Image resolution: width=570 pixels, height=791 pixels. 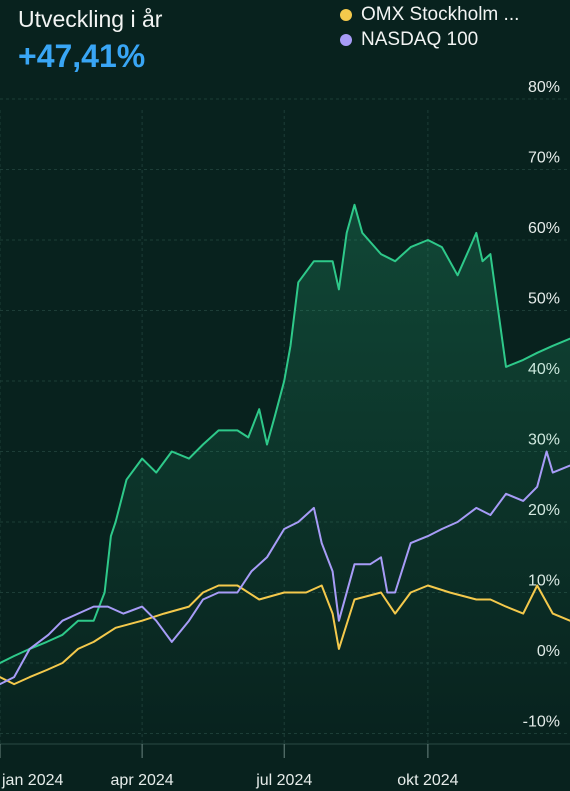 I want to click on y-tick-label: 80%, so click(x=544, y=87).